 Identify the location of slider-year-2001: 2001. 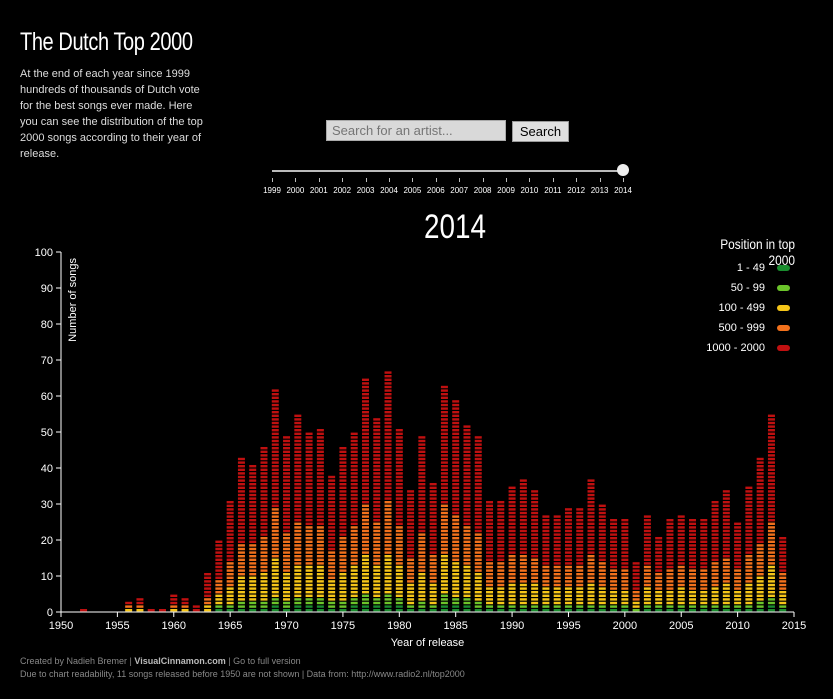
(318, 190).